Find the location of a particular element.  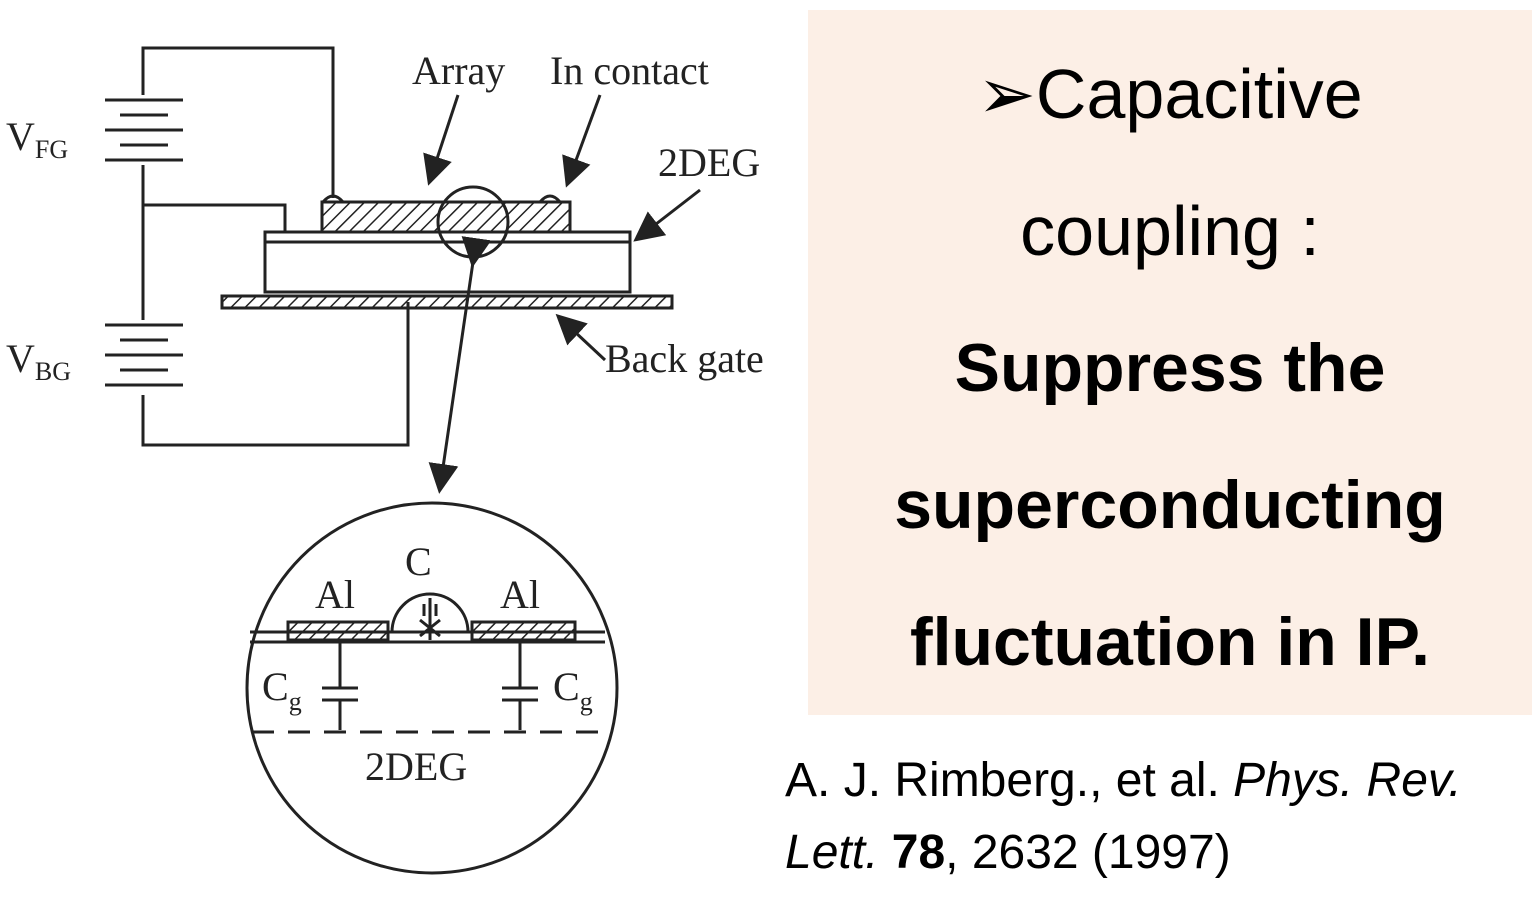

text-line: Suppress the is located at coordinates (1170, 368).